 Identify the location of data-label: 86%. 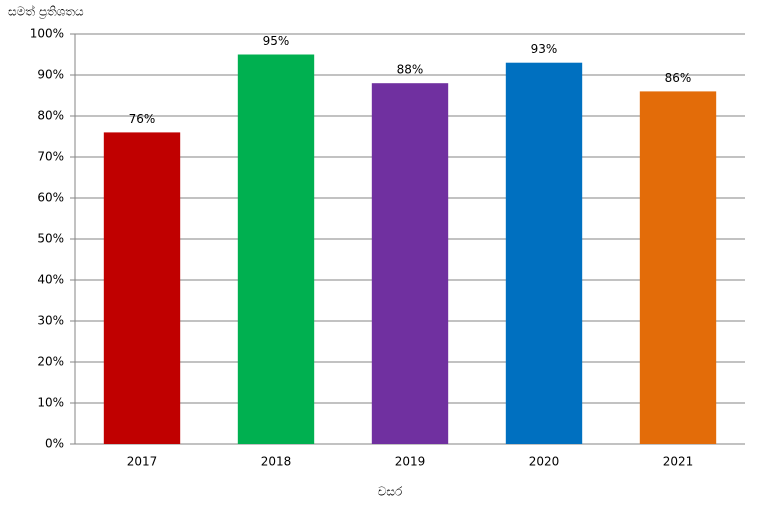
(678, 78).